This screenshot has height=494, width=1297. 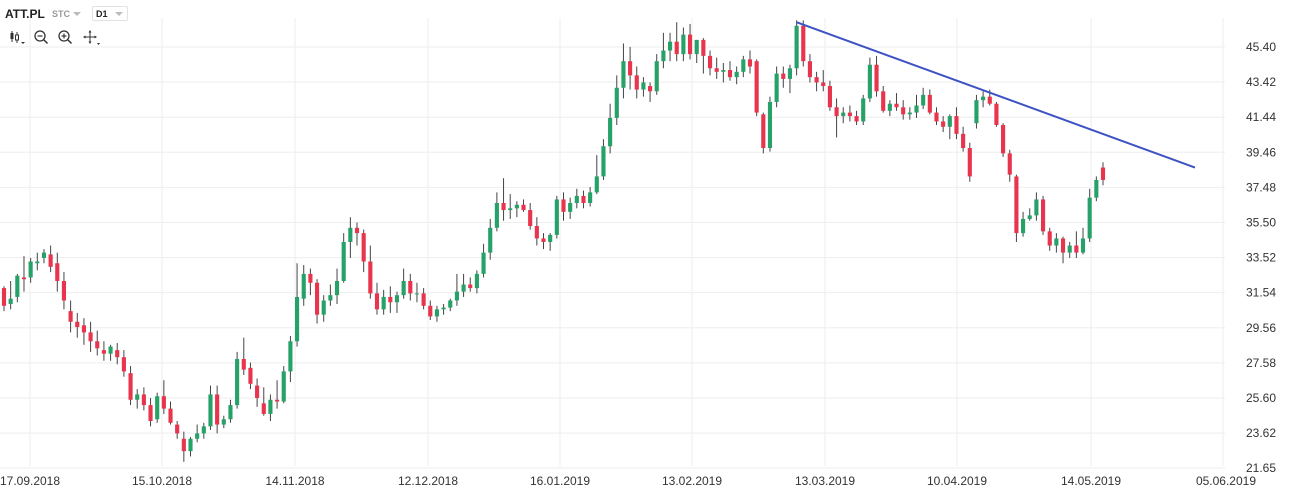 What do you see at coordinates (1261, 398) in the screenshot?
I see `y-tick-label: 25.60` at bounding box center [1261, 398].